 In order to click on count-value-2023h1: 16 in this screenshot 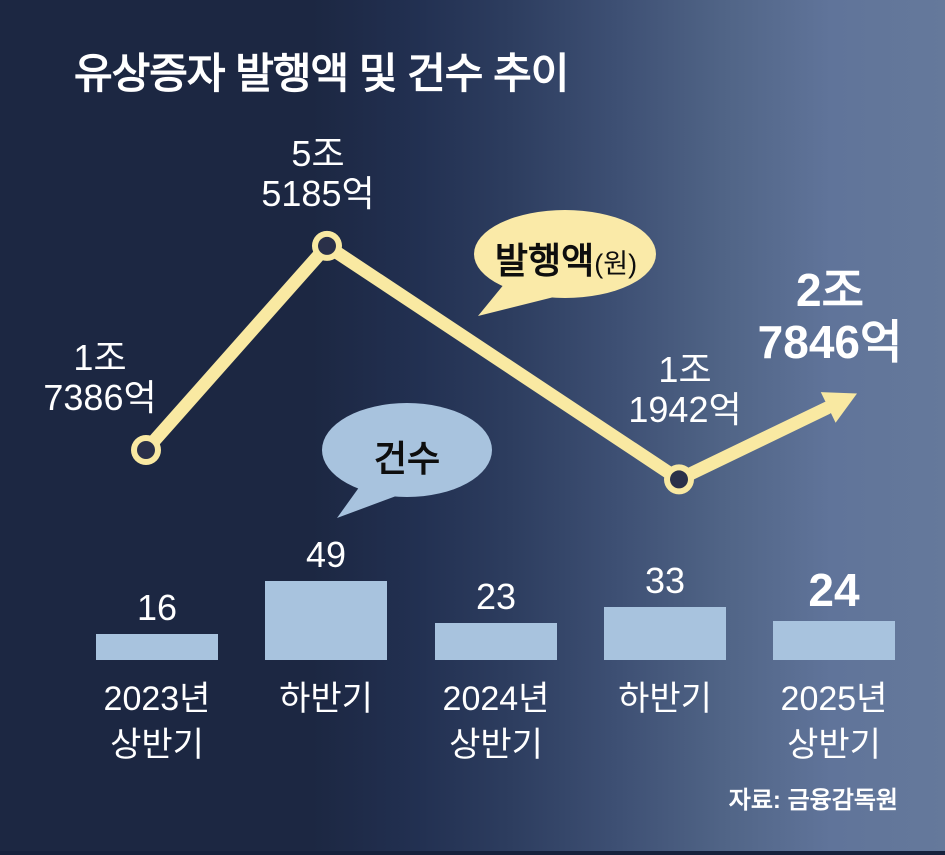, I will do `click(157, 607)`.